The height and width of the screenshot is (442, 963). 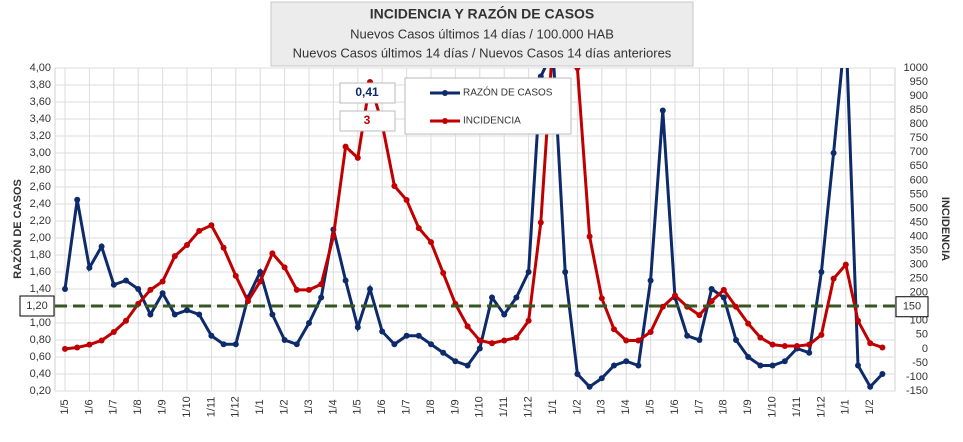 What do you see at coordinates (285, 406) in the screenshot?
I see `x-tick-label: 1/2` at bounding box center [285, 406].